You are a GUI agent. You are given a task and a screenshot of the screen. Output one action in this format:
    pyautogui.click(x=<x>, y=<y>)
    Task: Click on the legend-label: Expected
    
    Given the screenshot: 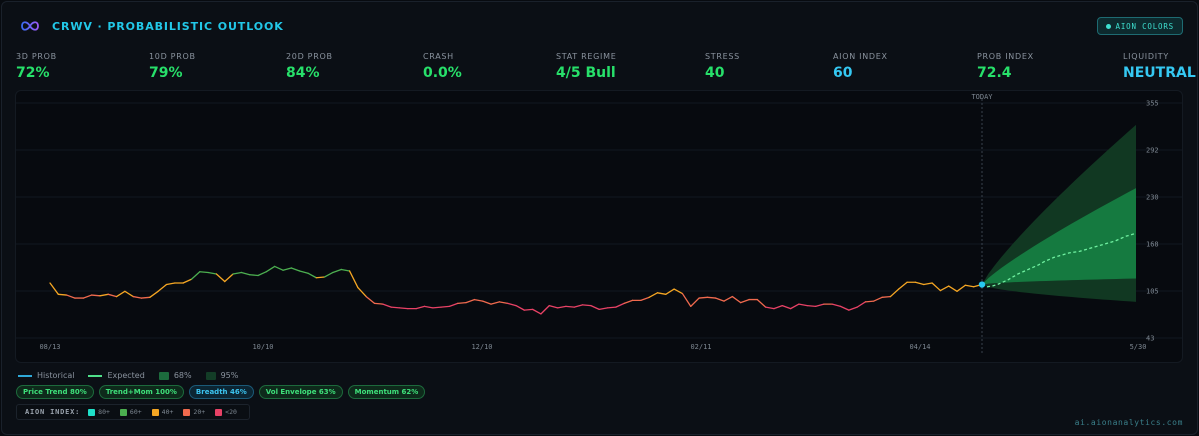 What is the action you would take?
    pyautogui.click(x=126, y=375)
    